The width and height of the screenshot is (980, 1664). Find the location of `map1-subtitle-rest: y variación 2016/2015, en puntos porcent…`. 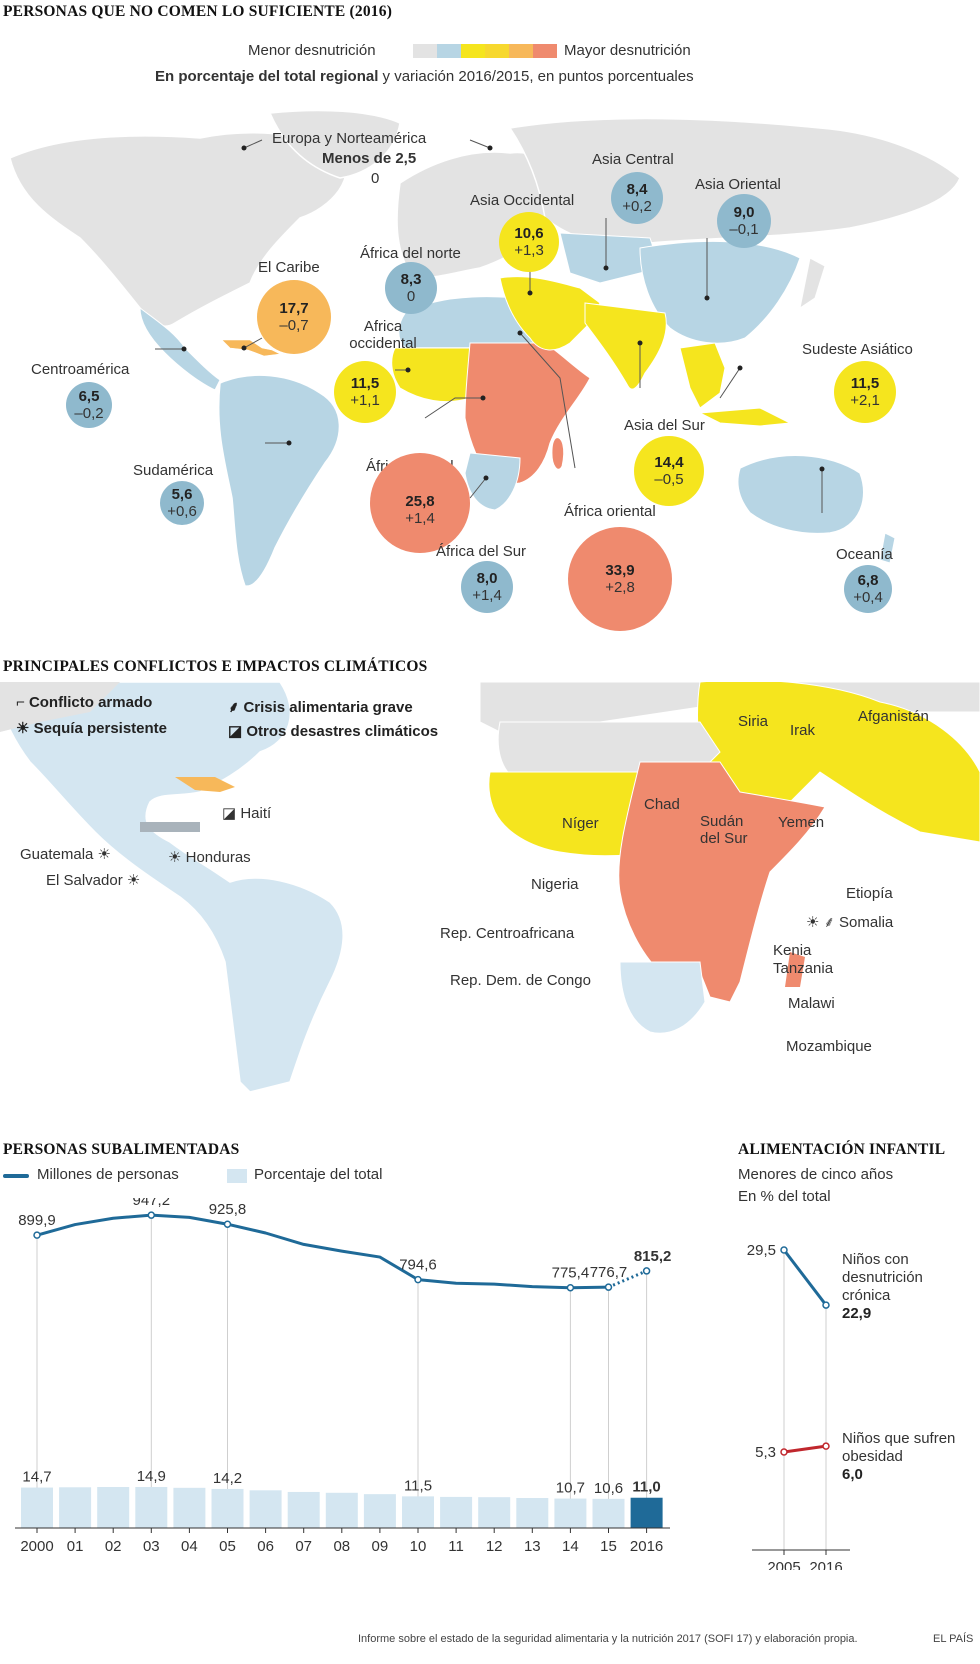

map1-subtitle-rest: y variación 2016/2015, en puntos porcent… is located at coordinates (536, 76).